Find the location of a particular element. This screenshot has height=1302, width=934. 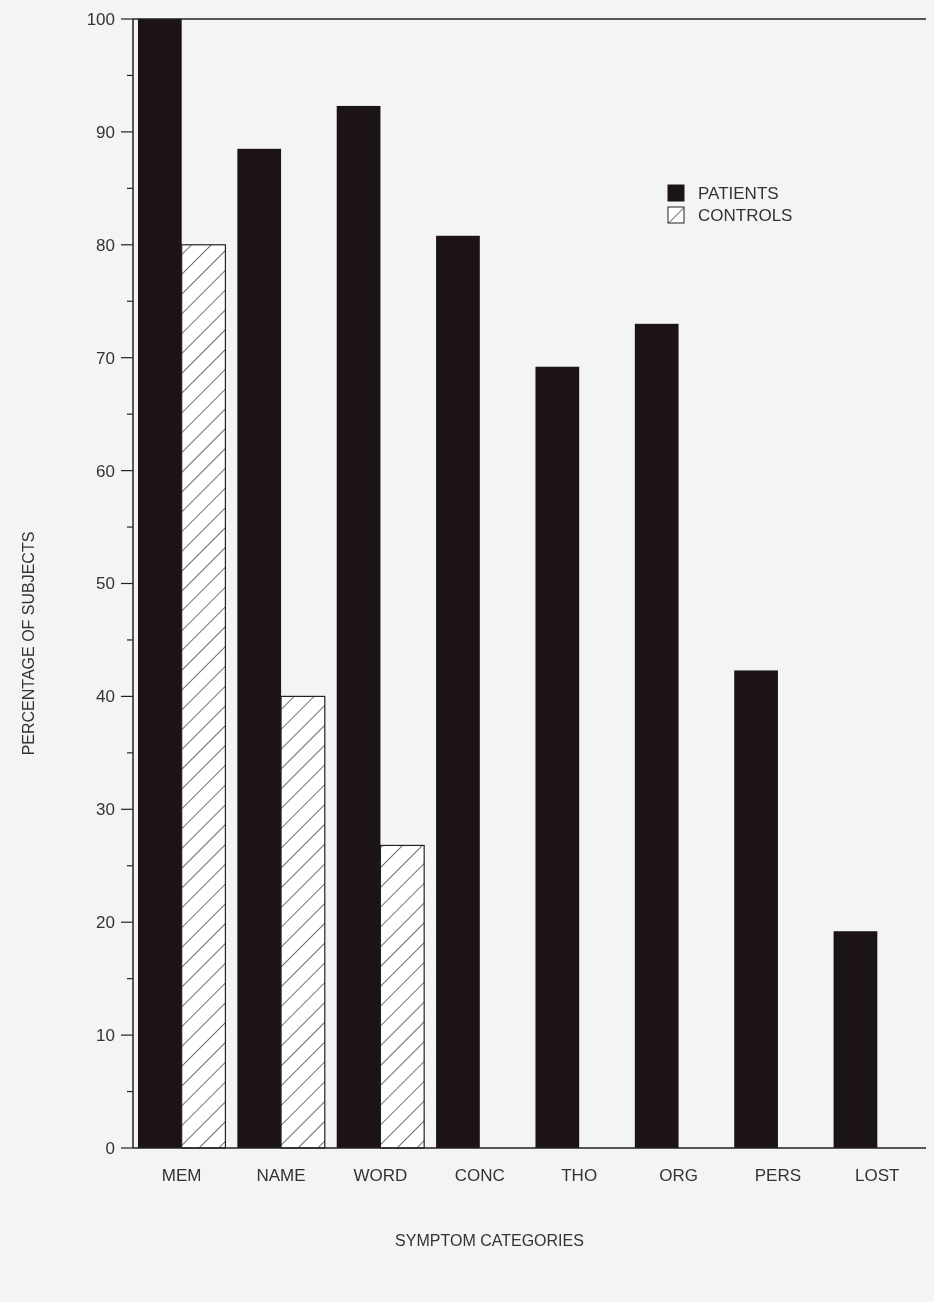

legend-label: PATIENTS is located at coordinates (738, 193).